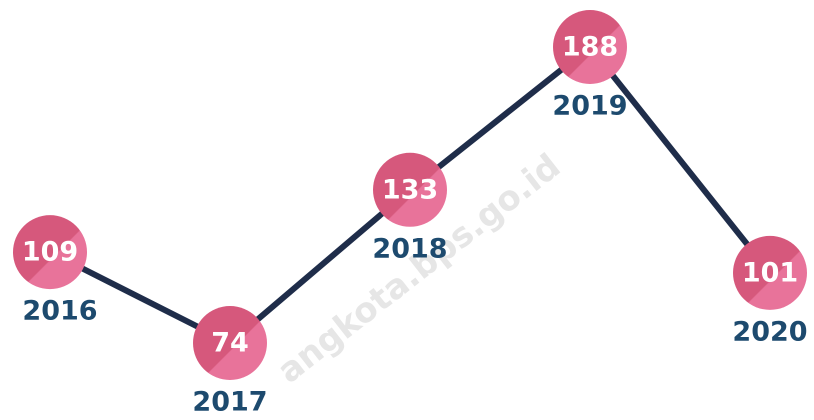 The width and height of the screenshot is (814, 420). I want to click on x-label: 2020, so click(769, 331).